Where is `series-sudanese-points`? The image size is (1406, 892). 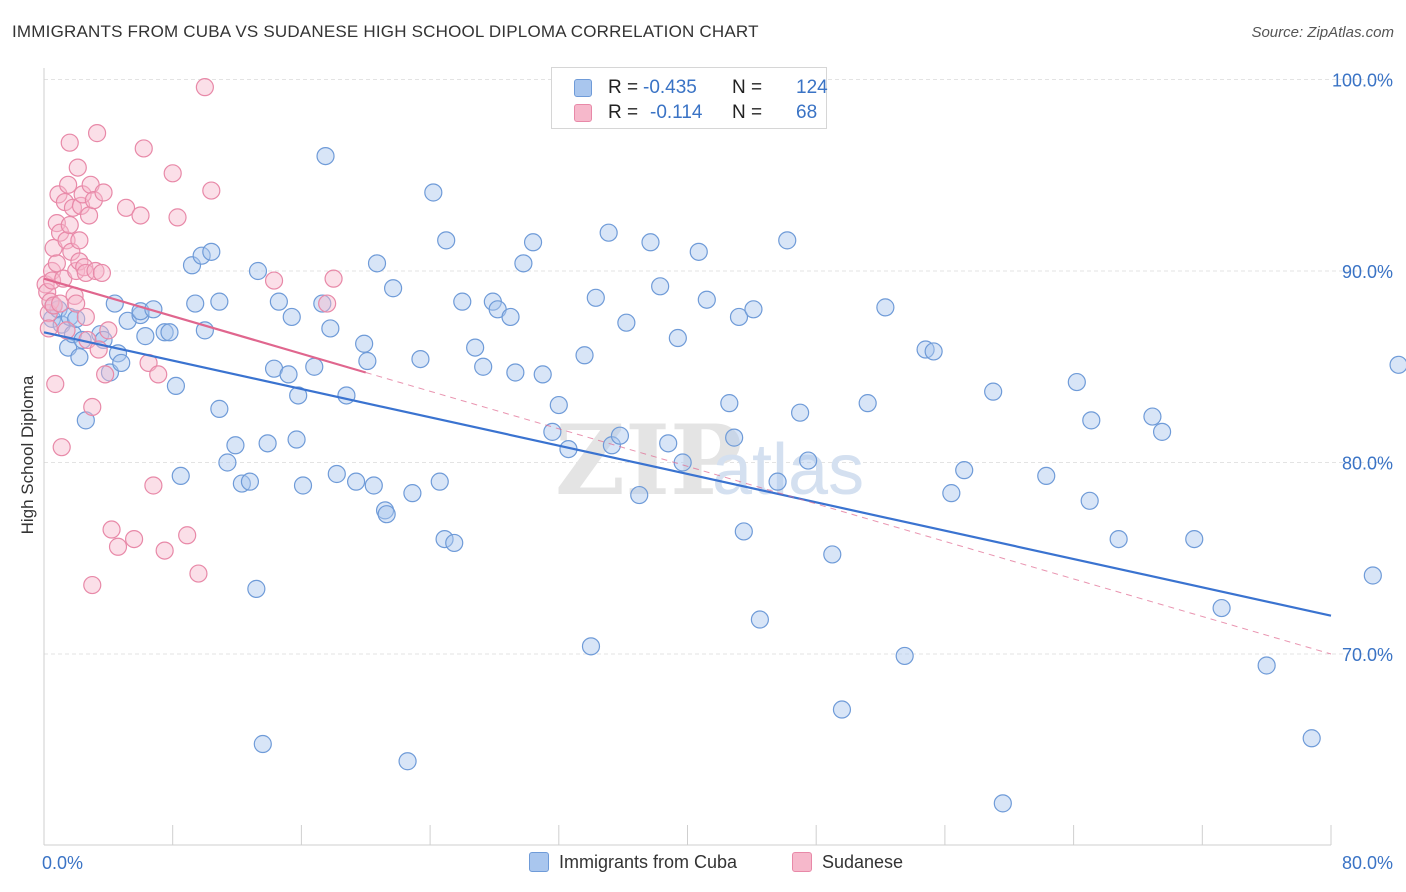 series-sudanese-points is located at coordinates (189, 336).